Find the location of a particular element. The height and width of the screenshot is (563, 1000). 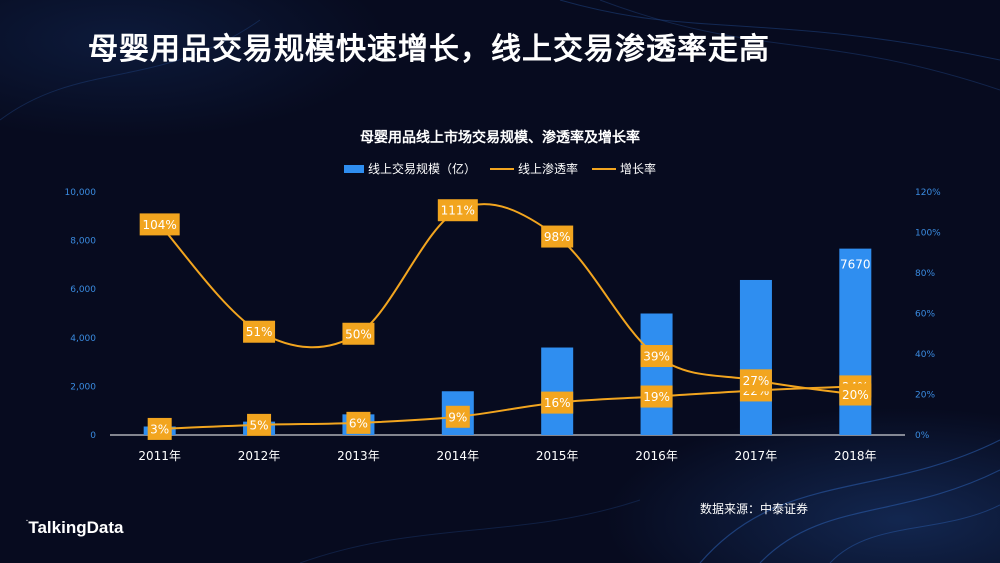

x-tick-label: 2016年 is located at coordinates (656, 456).